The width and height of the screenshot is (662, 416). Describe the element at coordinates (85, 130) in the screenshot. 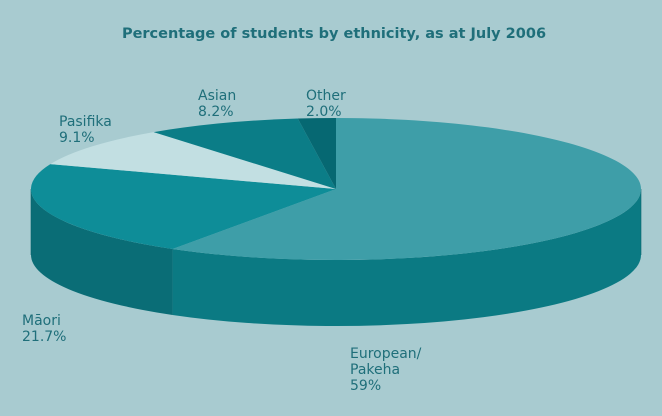

I see `slice-pasifika-label: Pasifika 9.1%` at that location.